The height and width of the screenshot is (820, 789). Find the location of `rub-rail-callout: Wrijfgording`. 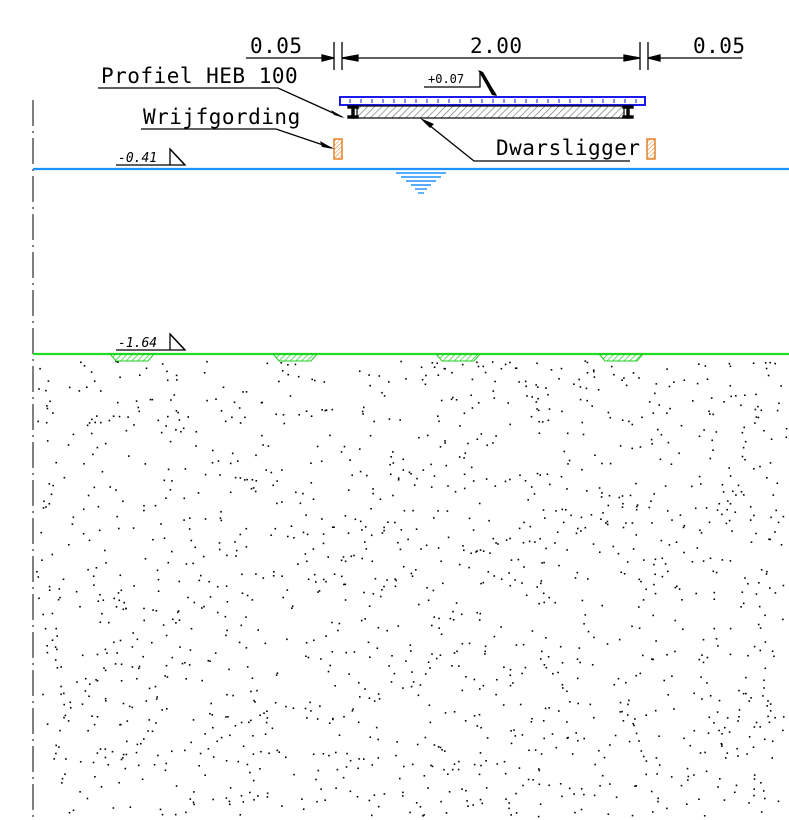

rub-rail-callout: Wrijfgording is located at coordinates (237, 127).